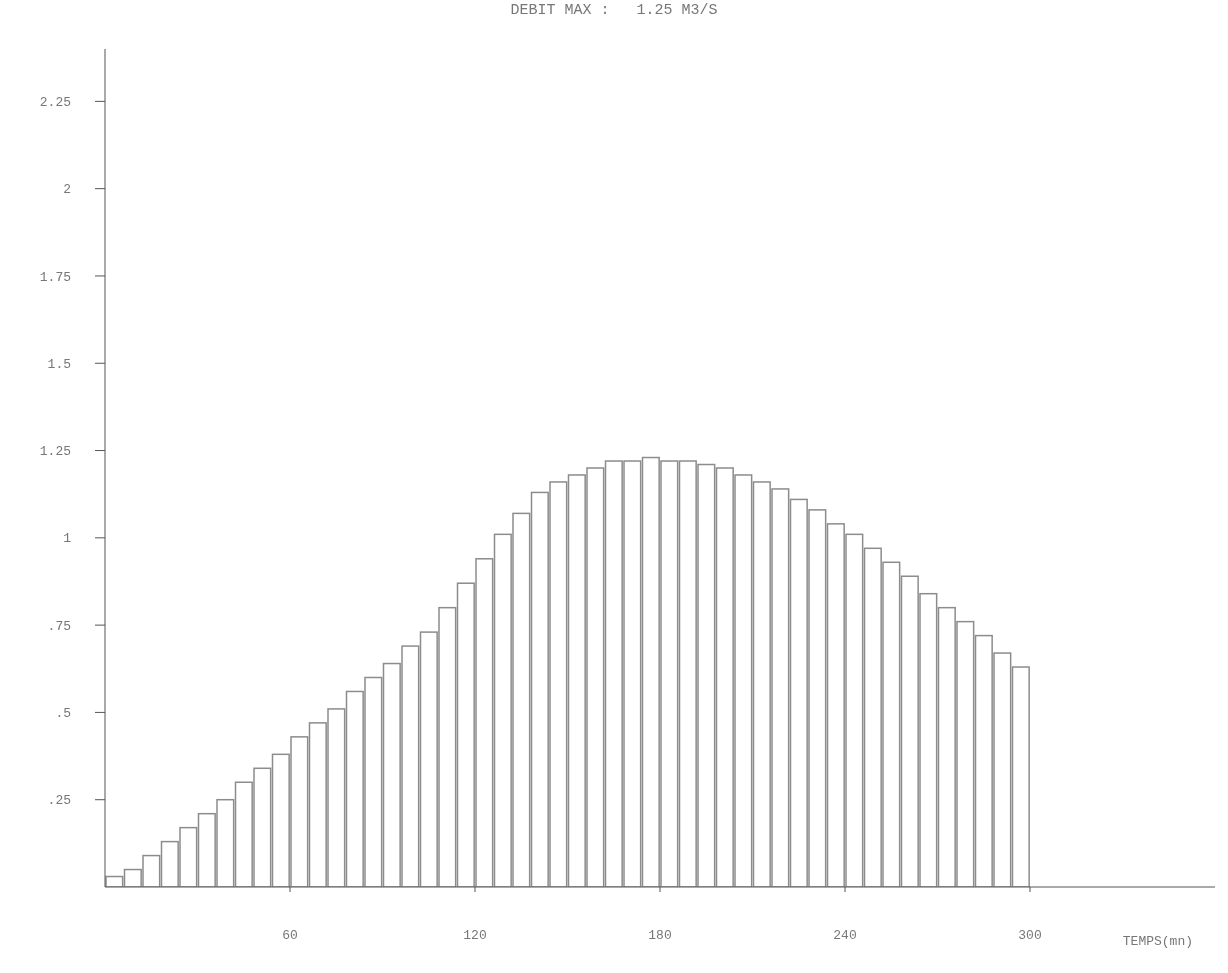 The width and height of the screenshot is (1228, 973). What do you see at coordinates (55, 452) in the screenshot?
I see `y-tick-label: 1.25` at bounding box center [55, 452].